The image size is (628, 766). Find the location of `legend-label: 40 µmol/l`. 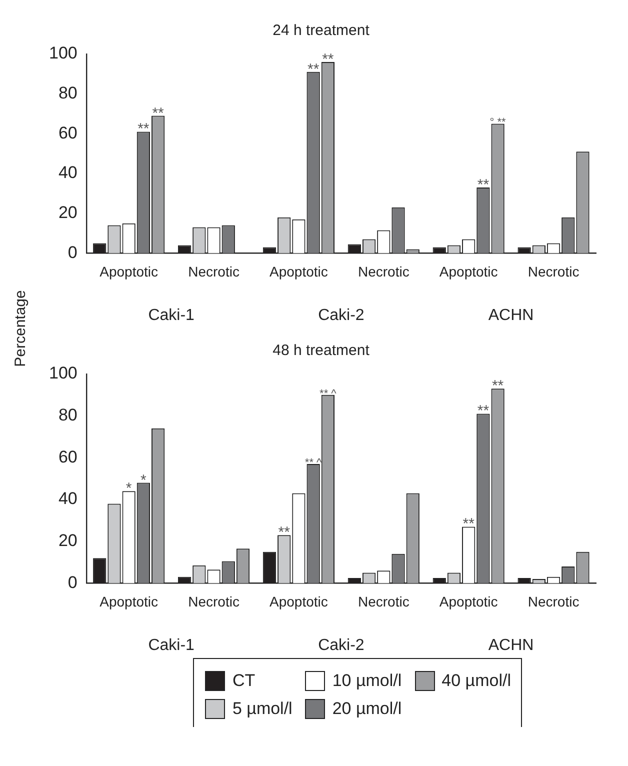

legend-label: 40 µmol/l is located at coordinates (476, 681).